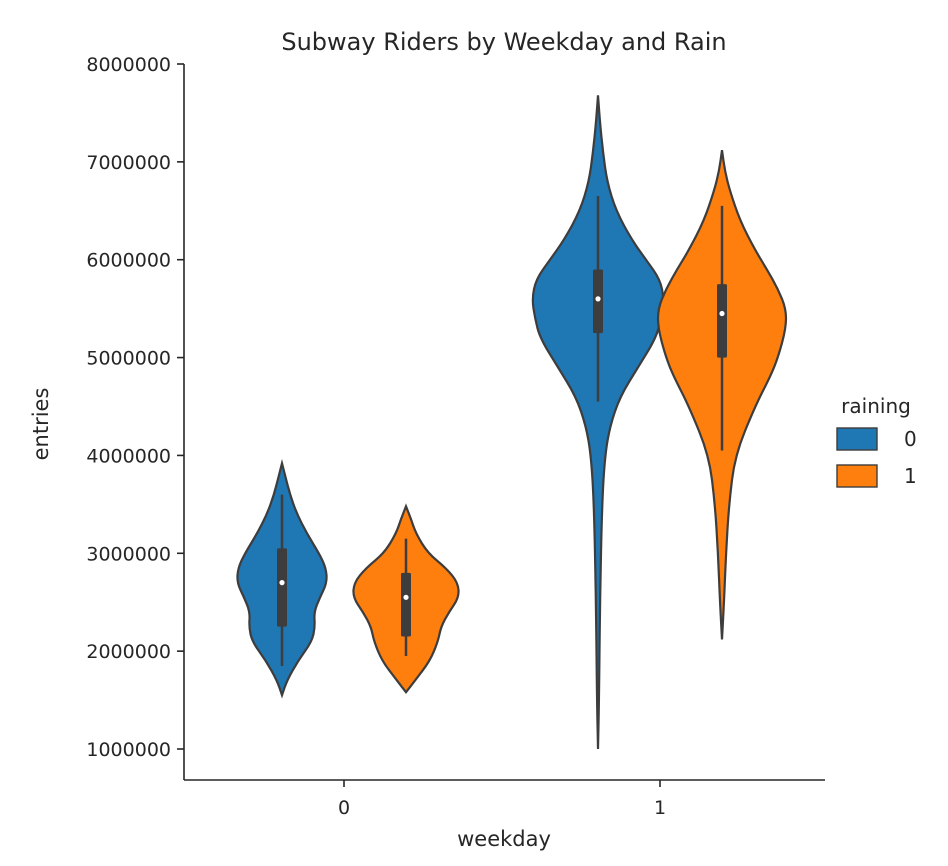 Image resolution: width=948 pixels, height=866 pixels. What do you see at coordinates (660, 808) in the screenshot?
I see `x-tick-label: 1` at bounding box center [660, 808].